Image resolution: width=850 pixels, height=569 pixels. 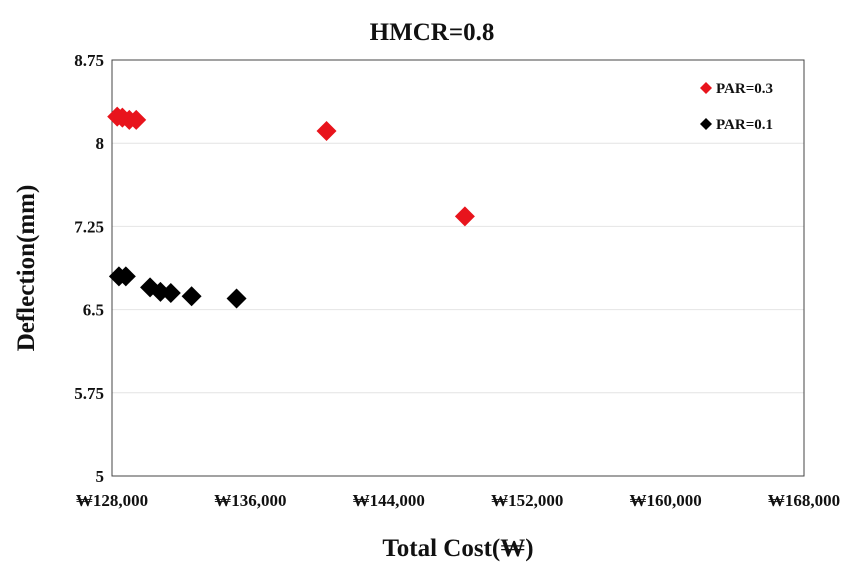 I want to click on y-tick-label: 8, so click(x=100, y=143).